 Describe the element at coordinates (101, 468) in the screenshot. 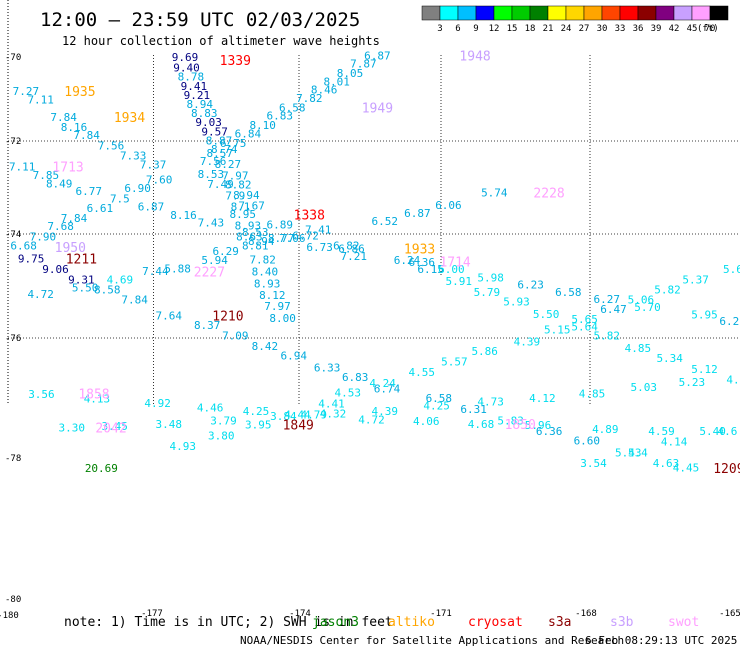

I see `wave-height-value: 20.69` at that location.